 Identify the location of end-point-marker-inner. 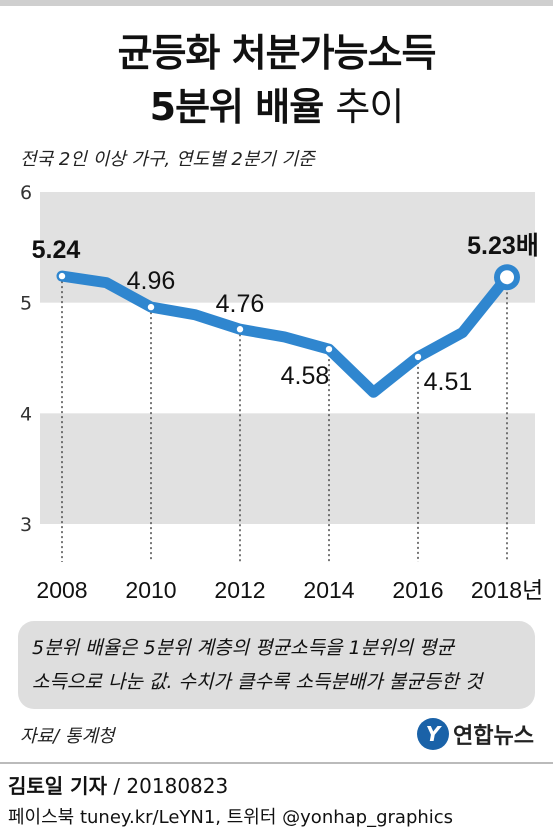
(507, 277).